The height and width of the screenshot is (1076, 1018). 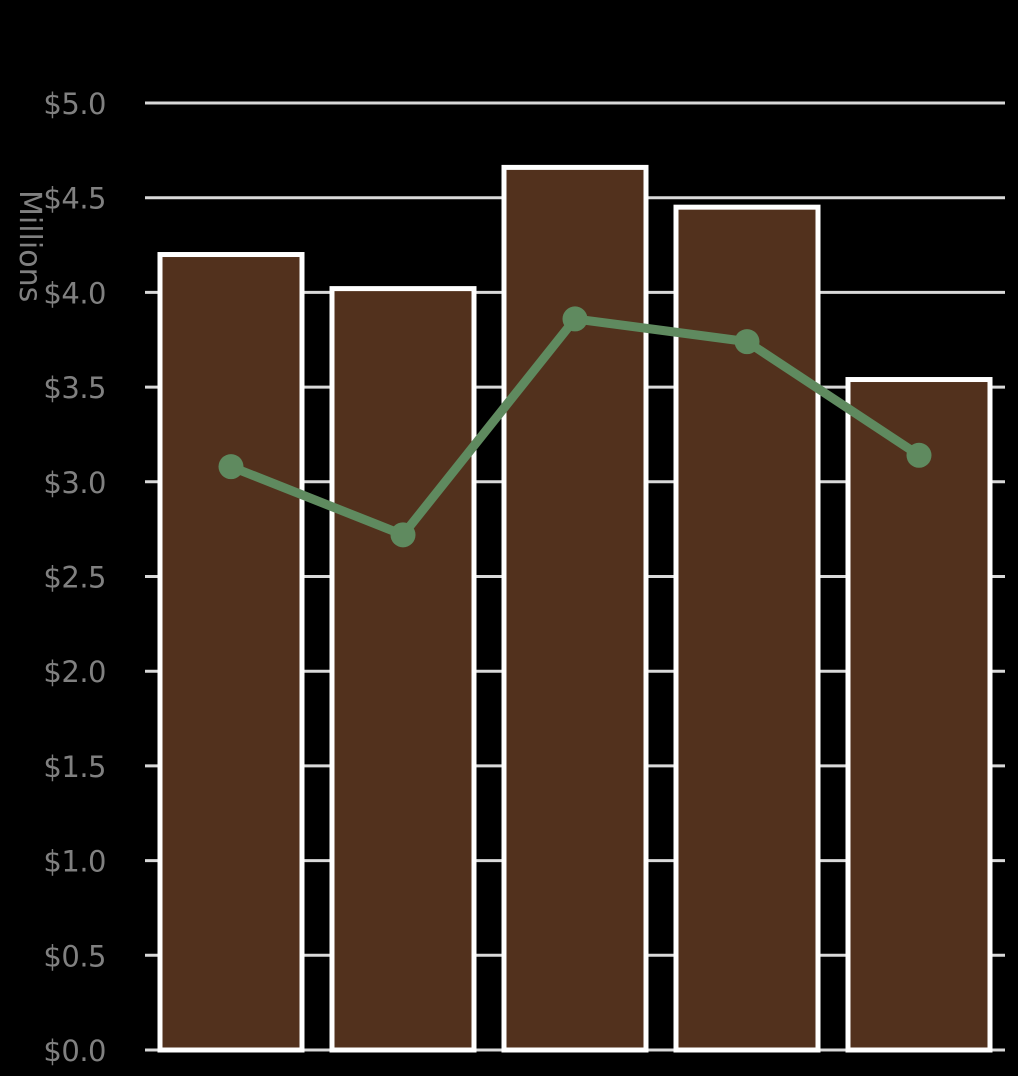 What do you see at coordinates (74, 388) in the screenshot?
I see `y-tick-label: $3.5` at bounding box center [74, 388].